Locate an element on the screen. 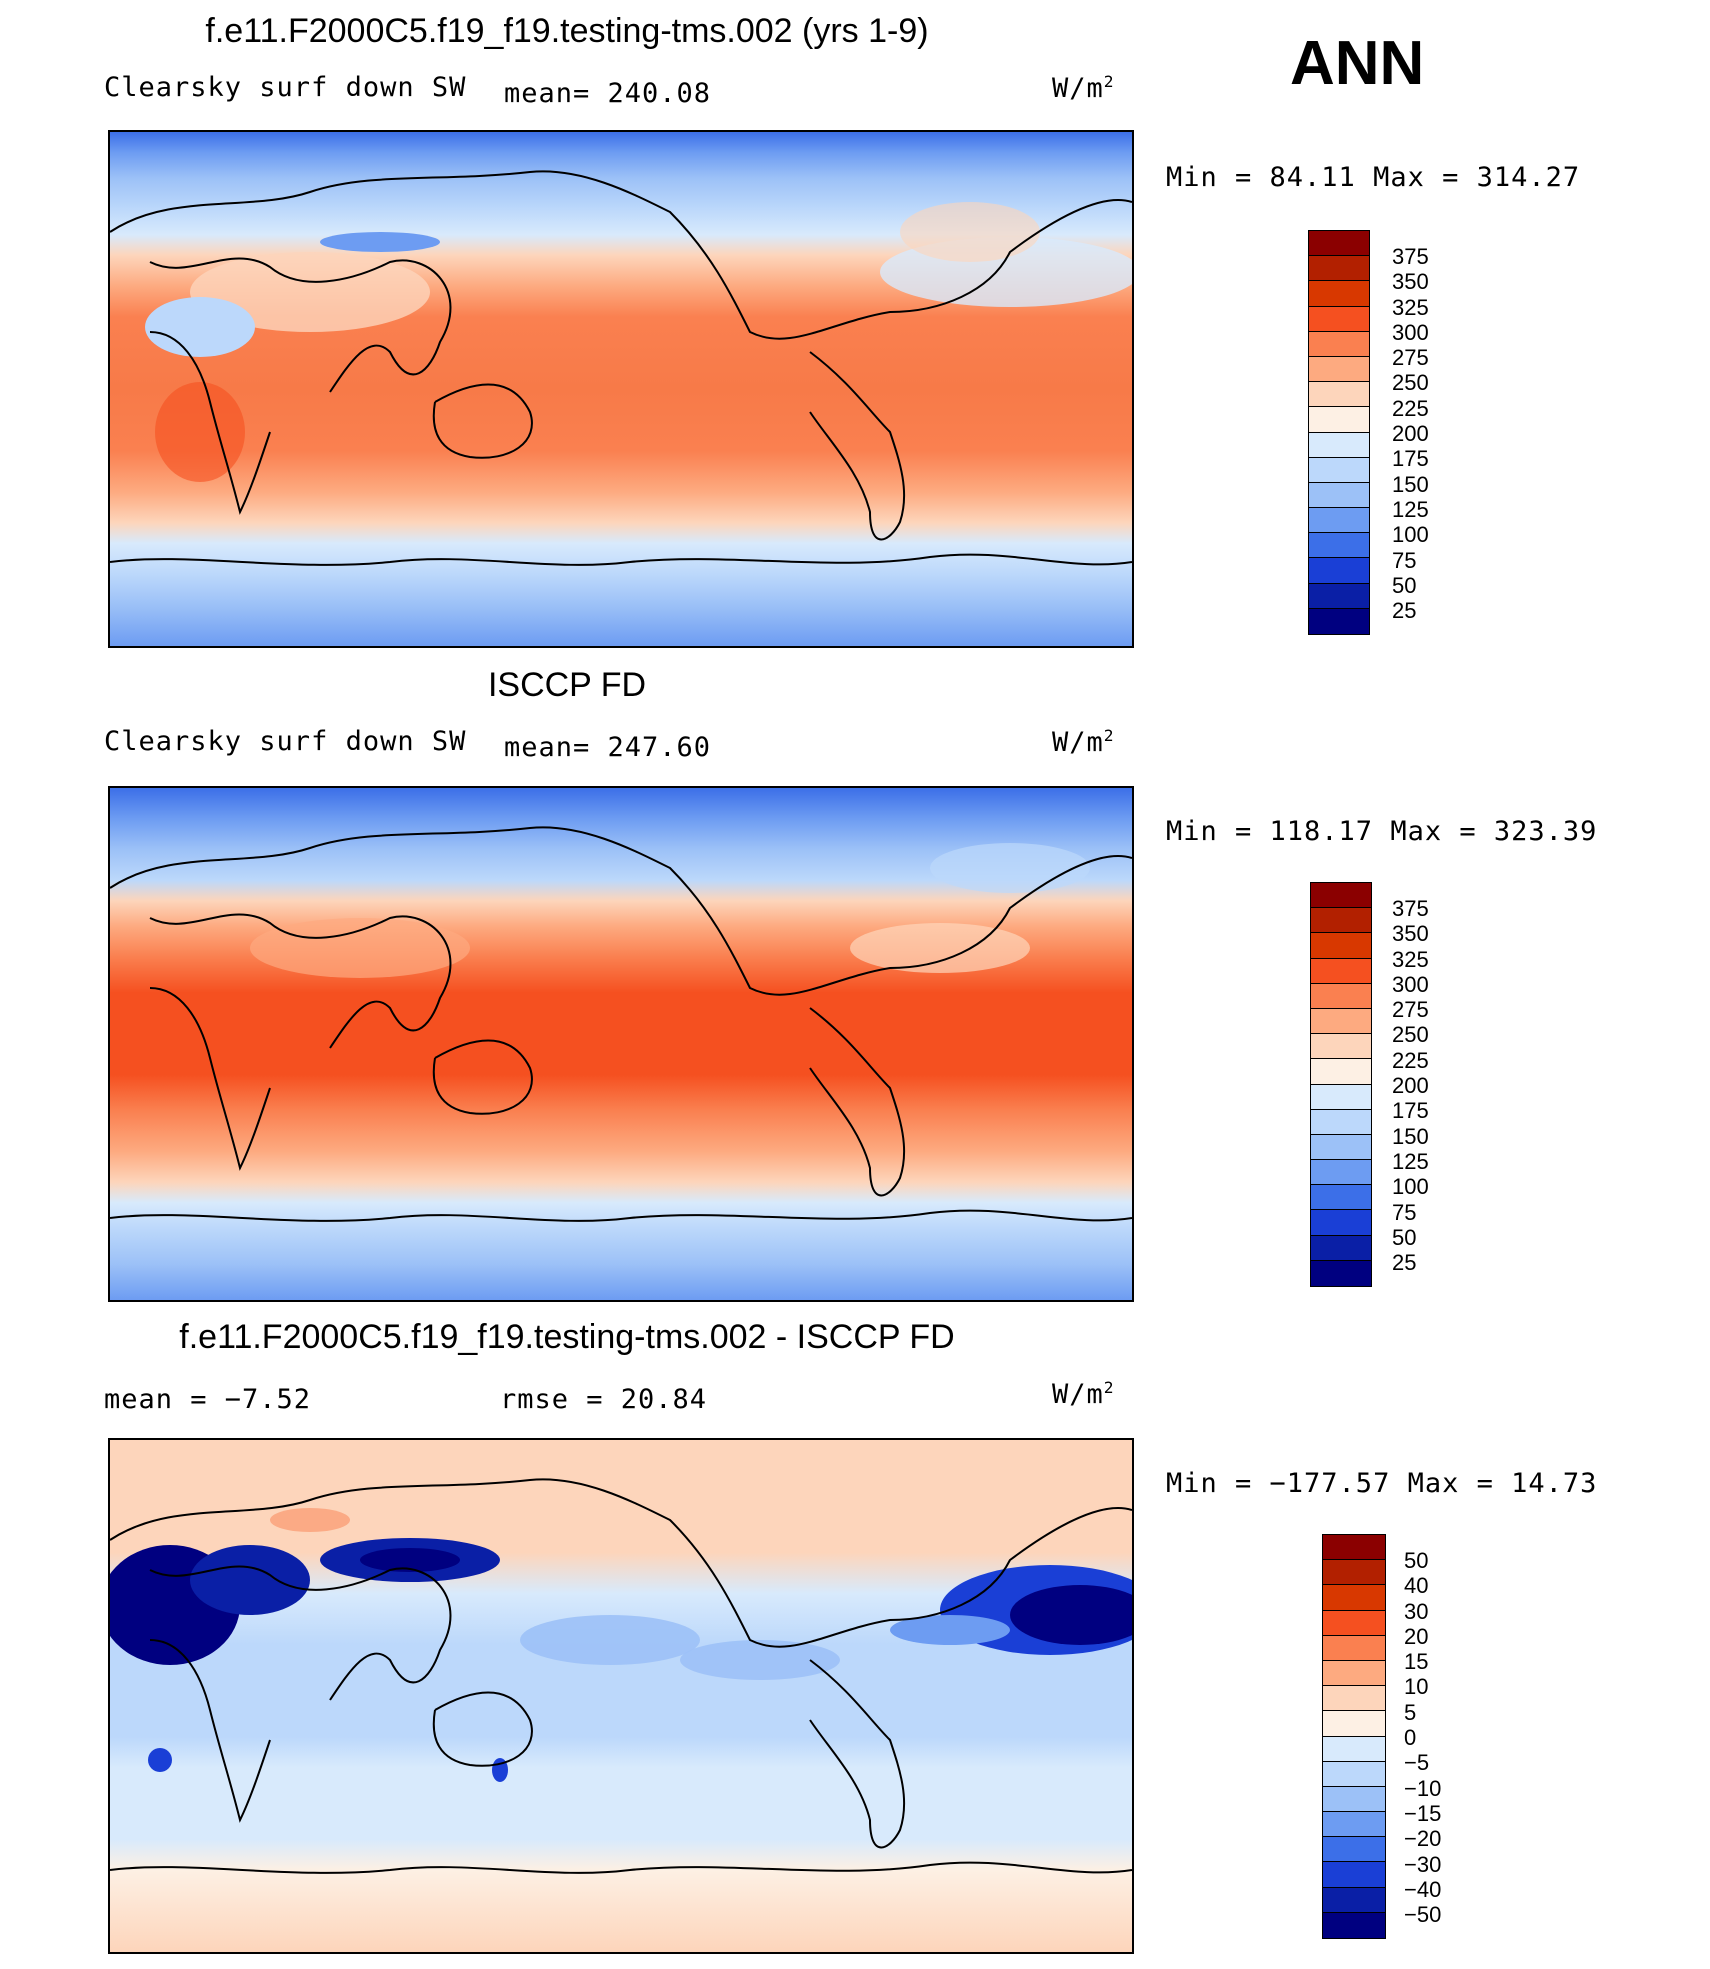  colorbar-tick-label: 350 is located at coordinates (1410, 934).